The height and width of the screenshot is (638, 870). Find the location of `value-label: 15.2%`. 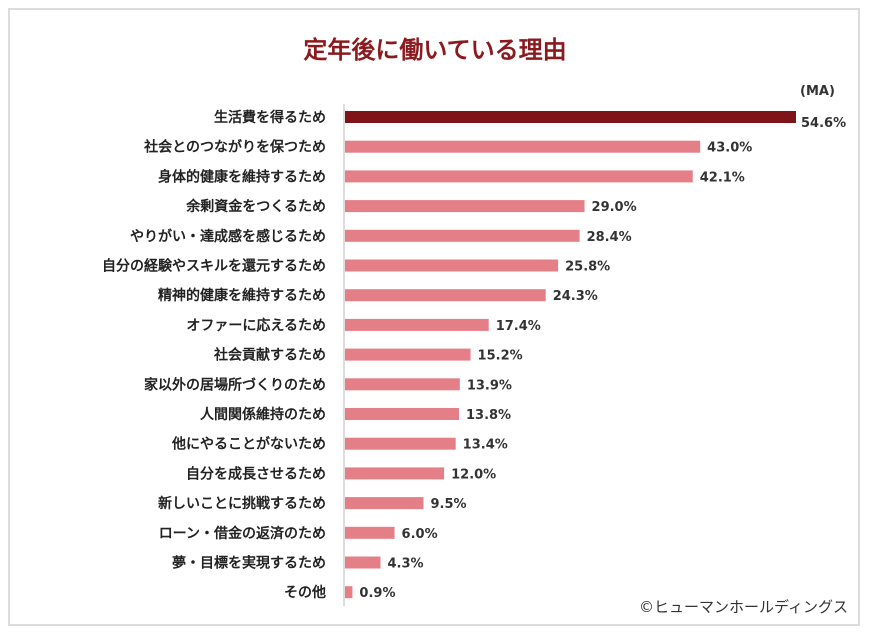

value-label: 15.2% is located at coordinates (500, 356).